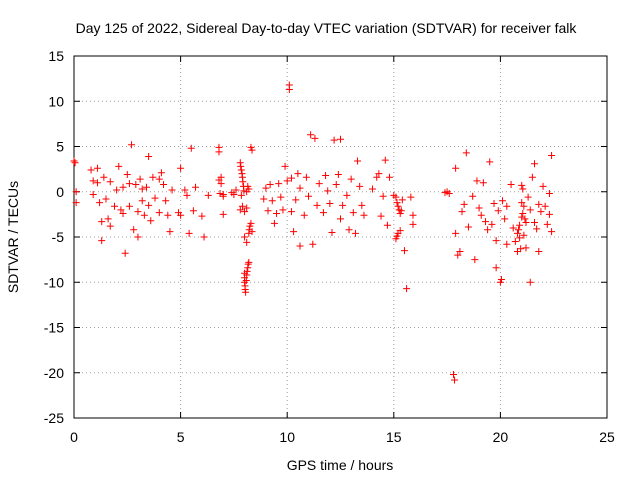 Image resolution: width=640 pixels, height=480 pixels. I want to click on x-tick-label: 0, so click(74, 437).